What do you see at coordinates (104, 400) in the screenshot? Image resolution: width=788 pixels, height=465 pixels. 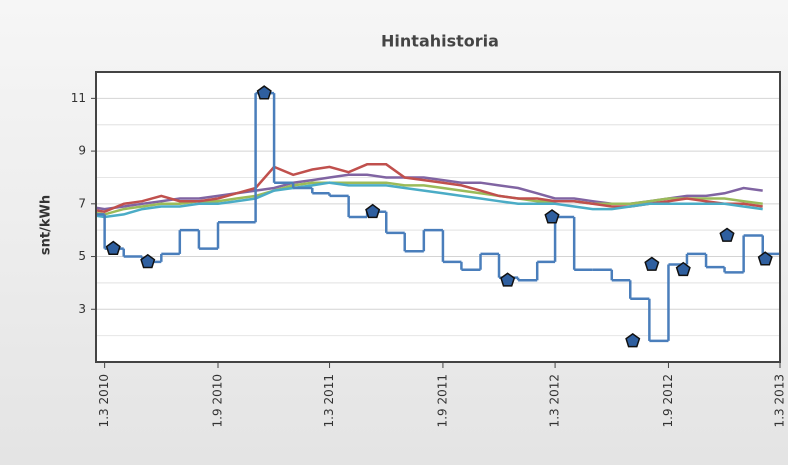 I see `x-tick-label: 1.3 2010` at bounding box center [104, 400].